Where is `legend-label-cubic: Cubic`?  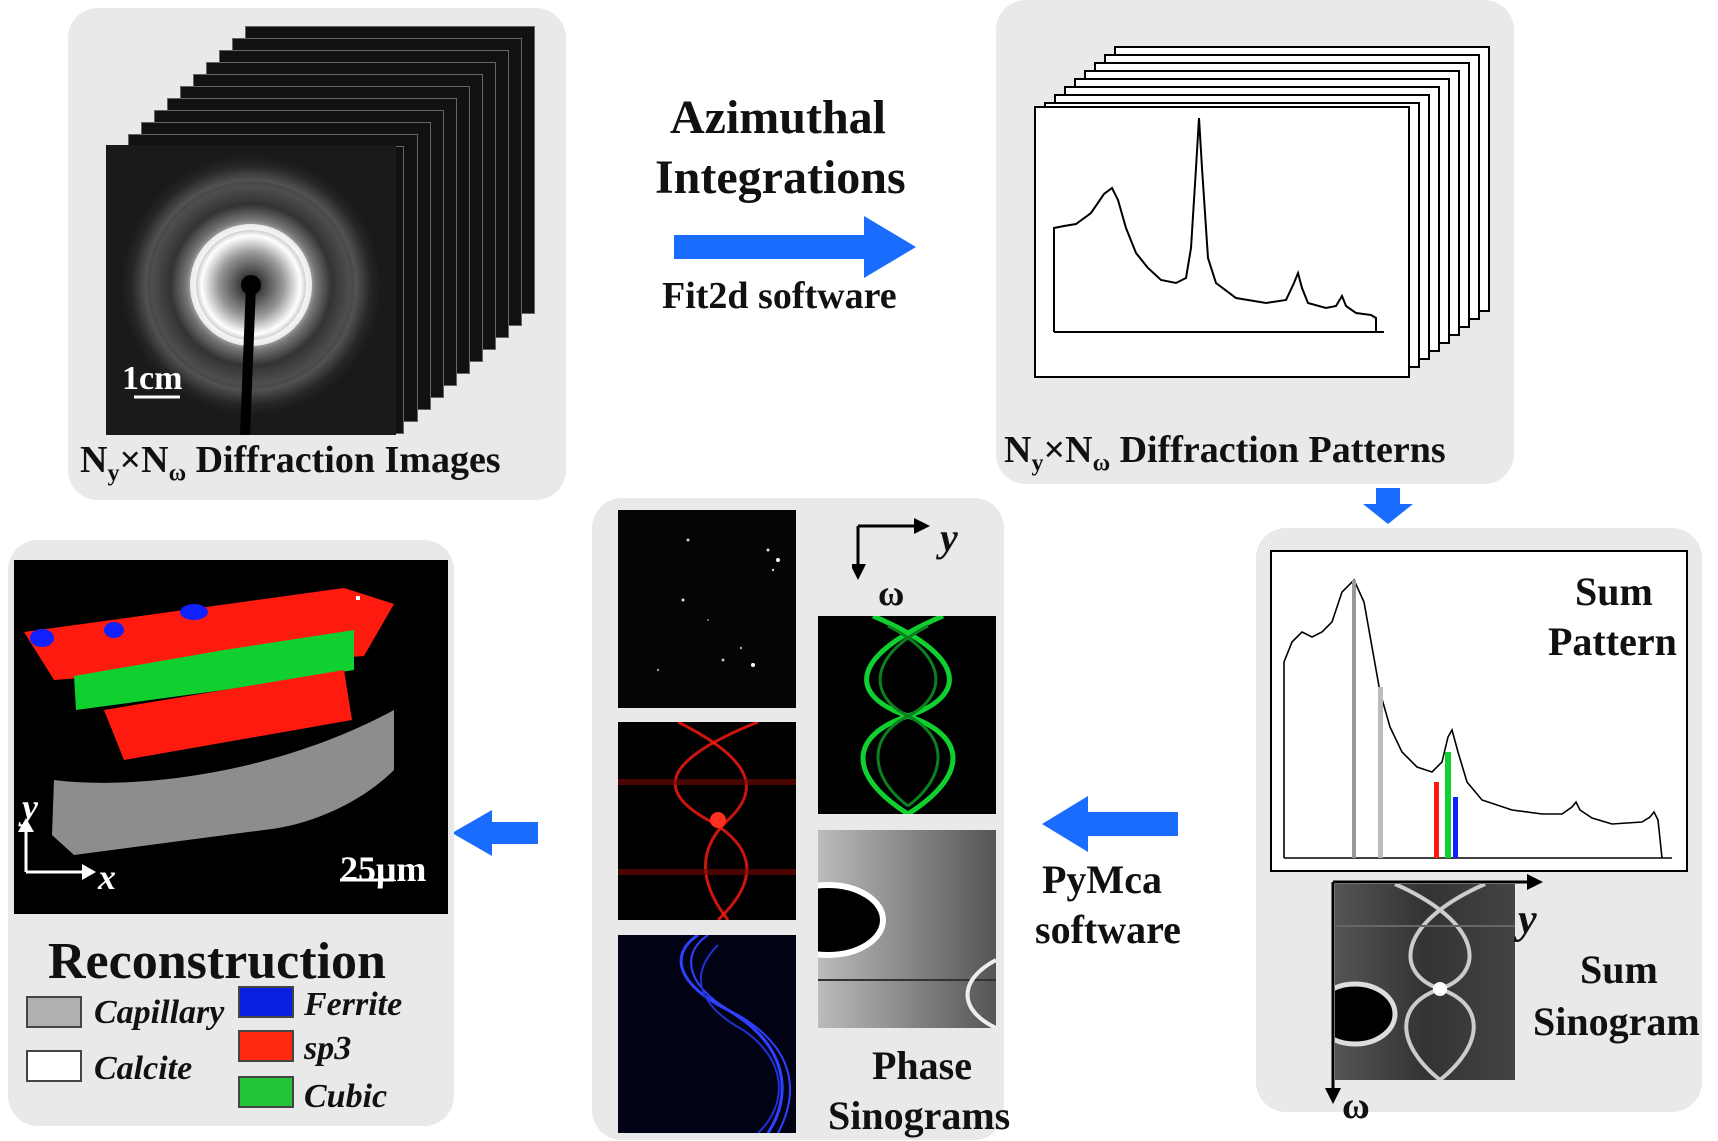 legend-label-cubic: Cubic is located at coordinates (346, 1096).